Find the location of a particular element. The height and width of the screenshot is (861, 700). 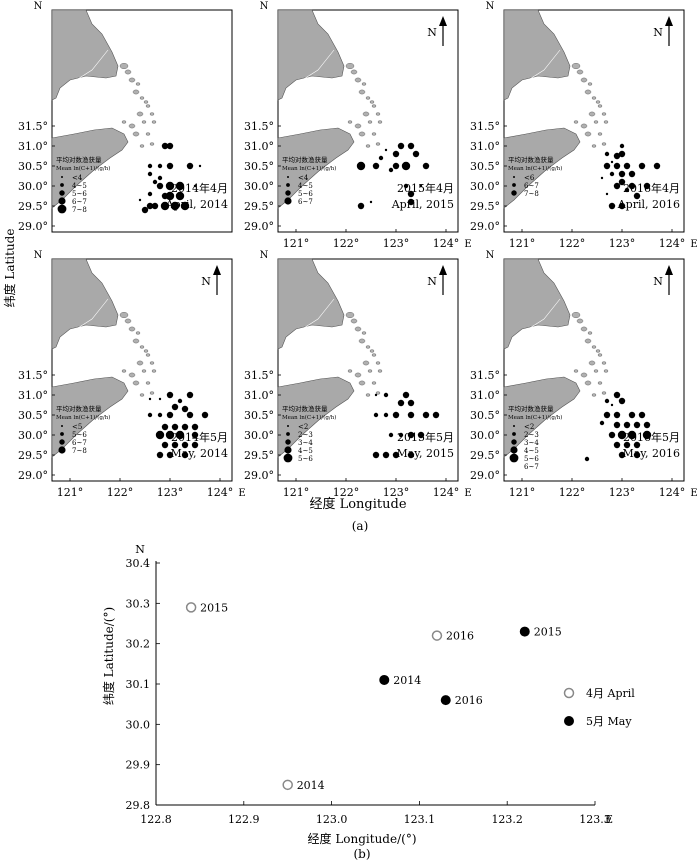

y-tick-label: 29.9 is located at coordinates (138, 765).